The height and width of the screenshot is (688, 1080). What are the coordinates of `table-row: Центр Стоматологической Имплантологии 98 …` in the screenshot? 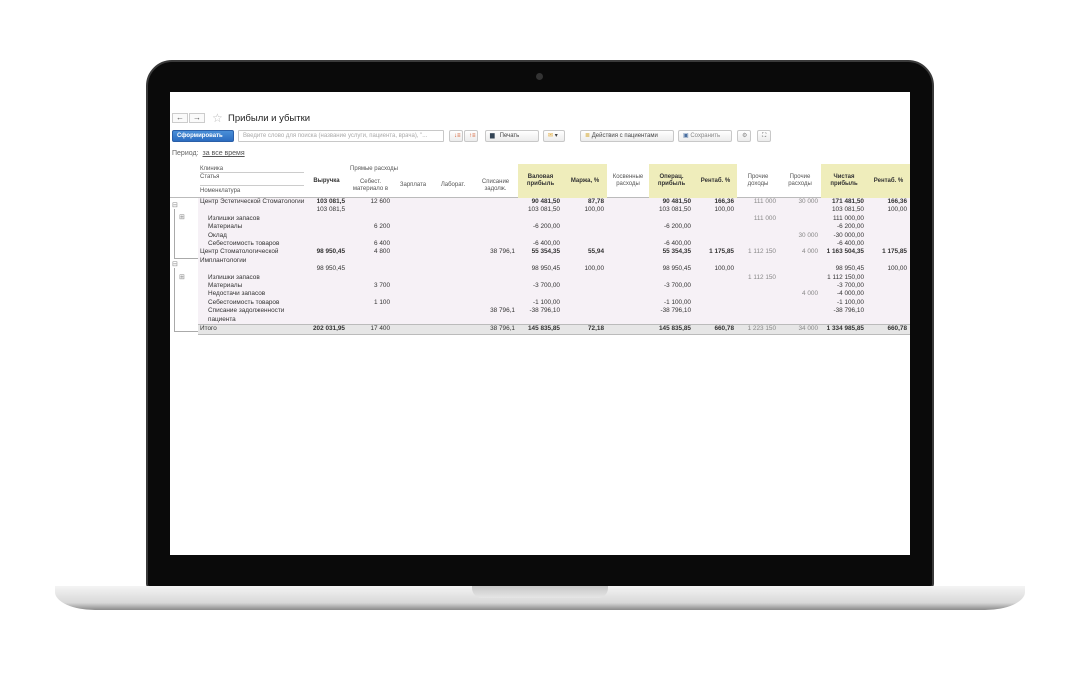 It's located at (554, 256).